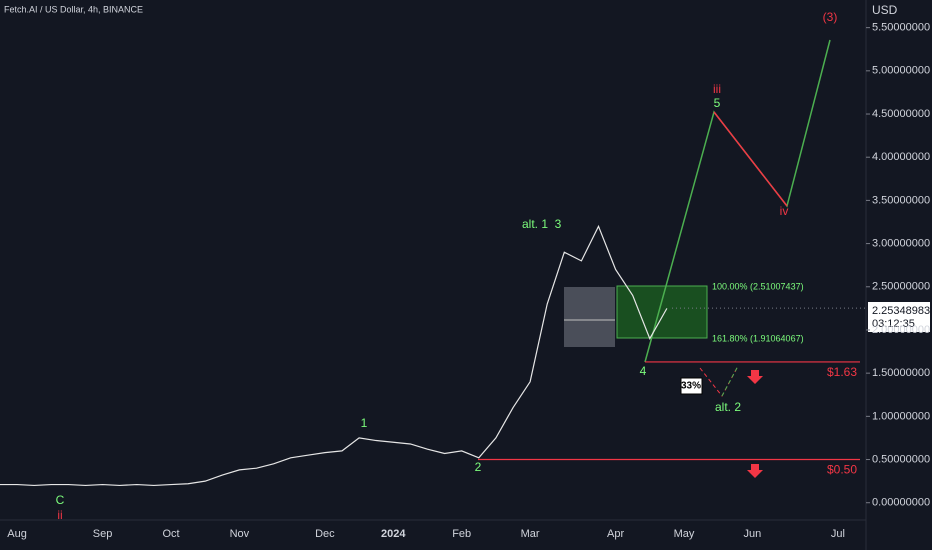 Image resolution: width=932 pixels, height=550 pixels. What do you see at coordinates (901, 28) in the screenshot?
I see `y-tick-label: 5.50000000` at bounding box center [901, 28].